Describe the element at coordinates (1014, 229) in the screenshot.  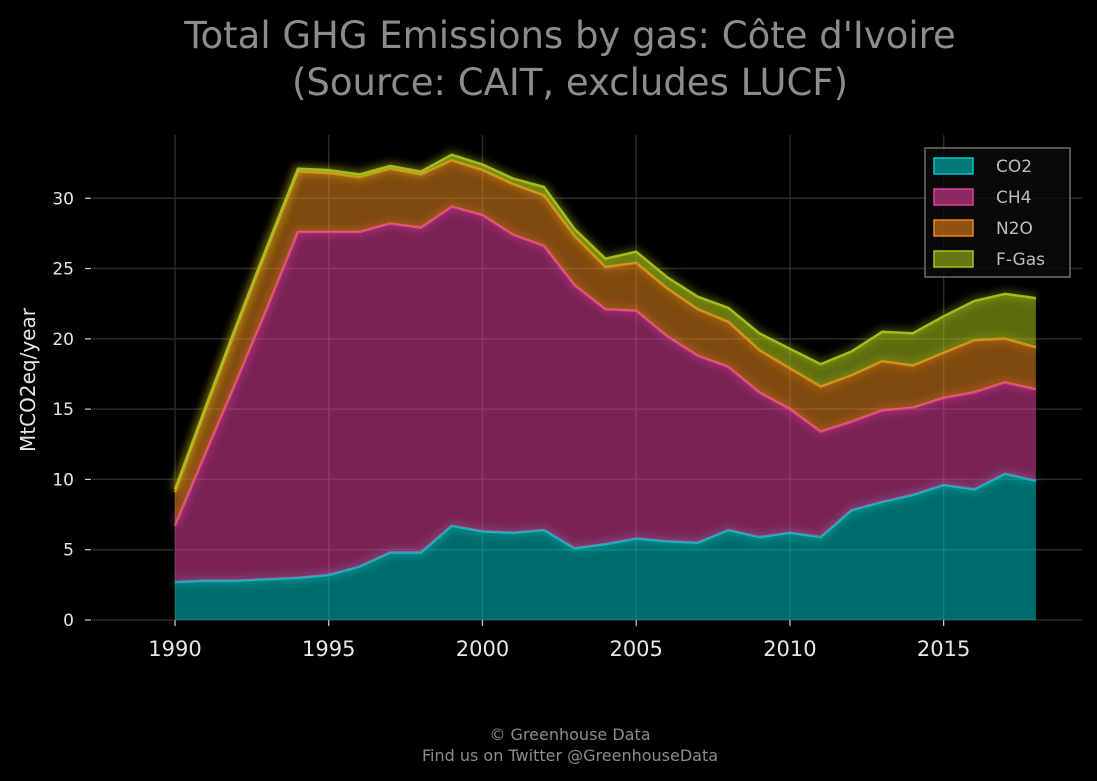
I see `legend-label-n2o: N2O` at that location.